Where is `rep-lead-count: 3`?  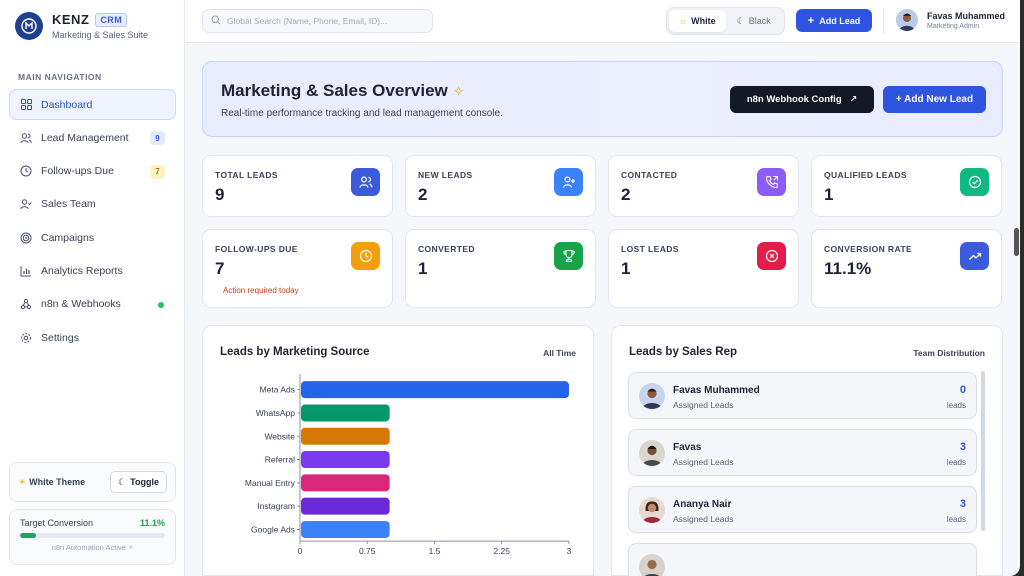 rep-lead-count: 3 is located at coordinates (962, 447).